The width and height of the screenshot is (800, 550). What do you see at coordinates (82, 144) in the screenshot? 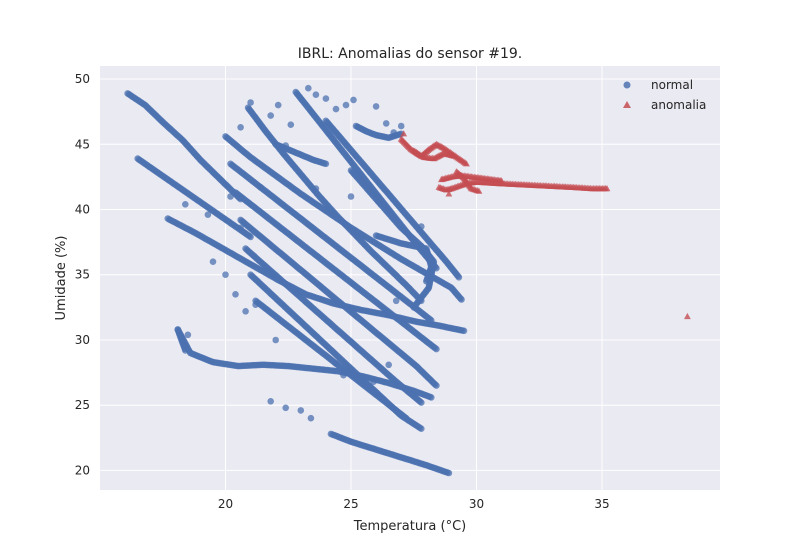
I see `y-tick-label: 45` at bounding box center [82, 144].